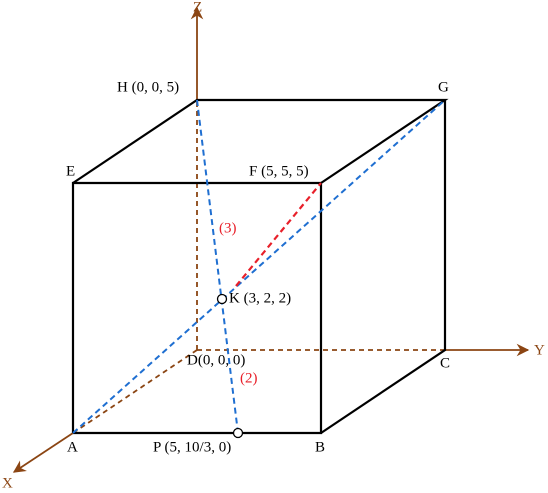 Image resolution: width=548 pixels, height=493 pixels. I want to click on point-label: F (5, 5, 5), so click(279, 171).